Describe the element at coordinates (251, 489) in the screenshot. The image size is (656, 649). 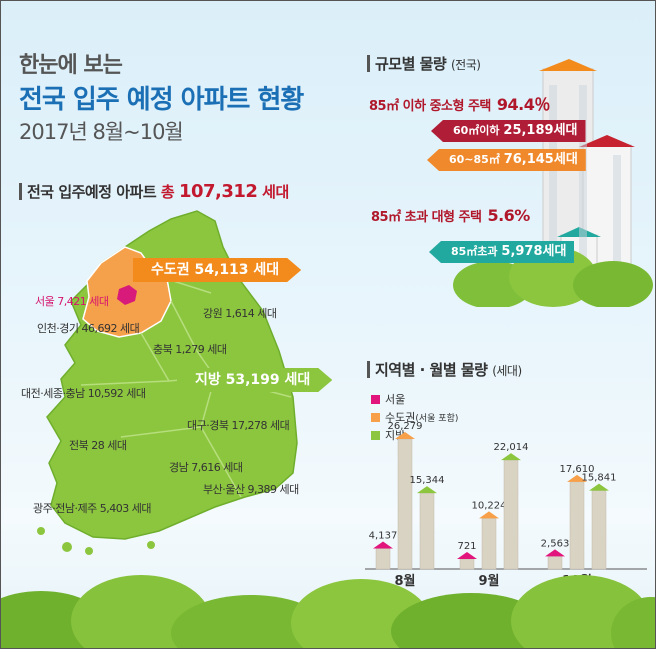
I see `region-busan-ulsan: 부산·울산 9,389 세대` at that location.